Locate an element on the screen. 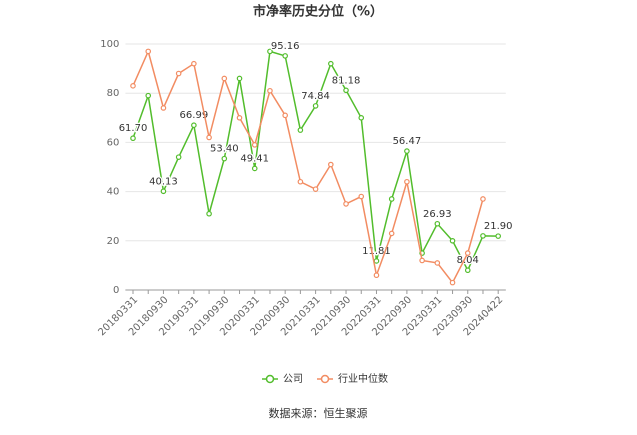 The image size is (637, 435). data-label: 26.93 is located at coordinates (437, 214).